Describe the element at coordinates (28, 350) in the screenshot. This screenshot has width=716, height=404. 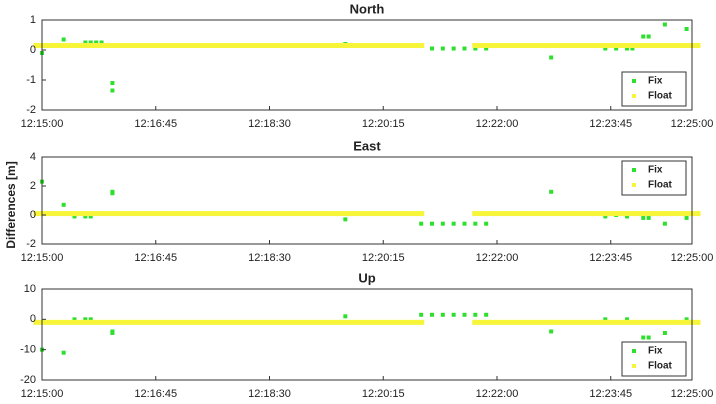
I see `y-tick-label: -10` at that location.